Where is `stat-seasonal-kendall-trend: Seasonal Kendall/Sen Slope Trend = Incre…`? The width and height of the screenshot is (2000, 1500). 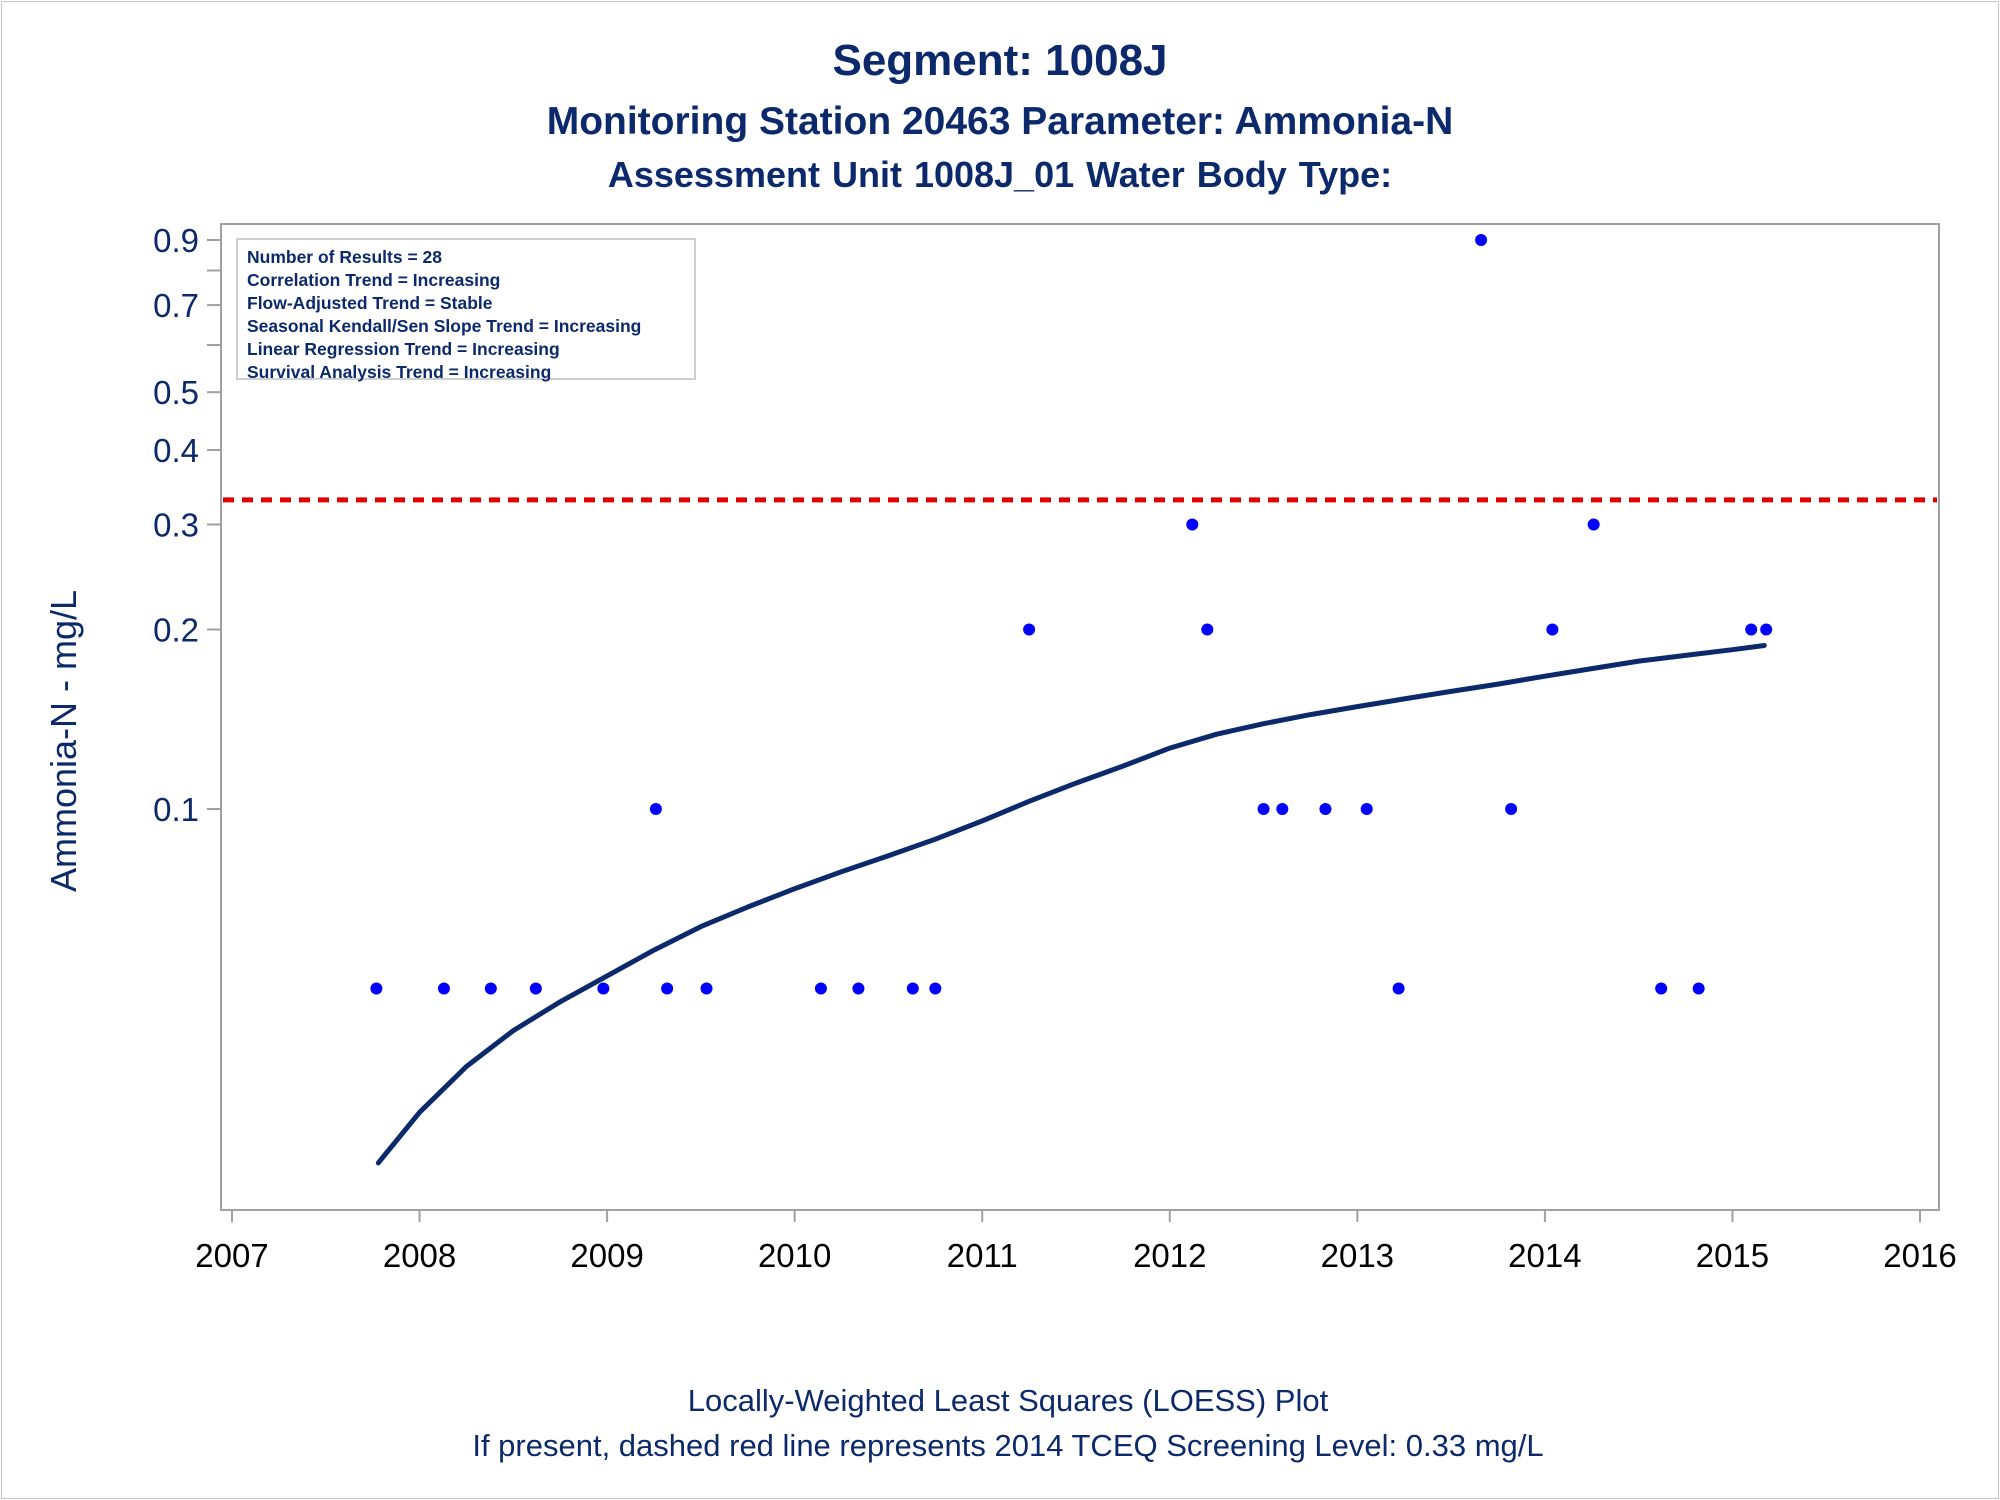 stat-seasonal-kendall-trend: Seasonal Kendall/Sen Slope Trend = Incre… is located at coordinates (444, 326).